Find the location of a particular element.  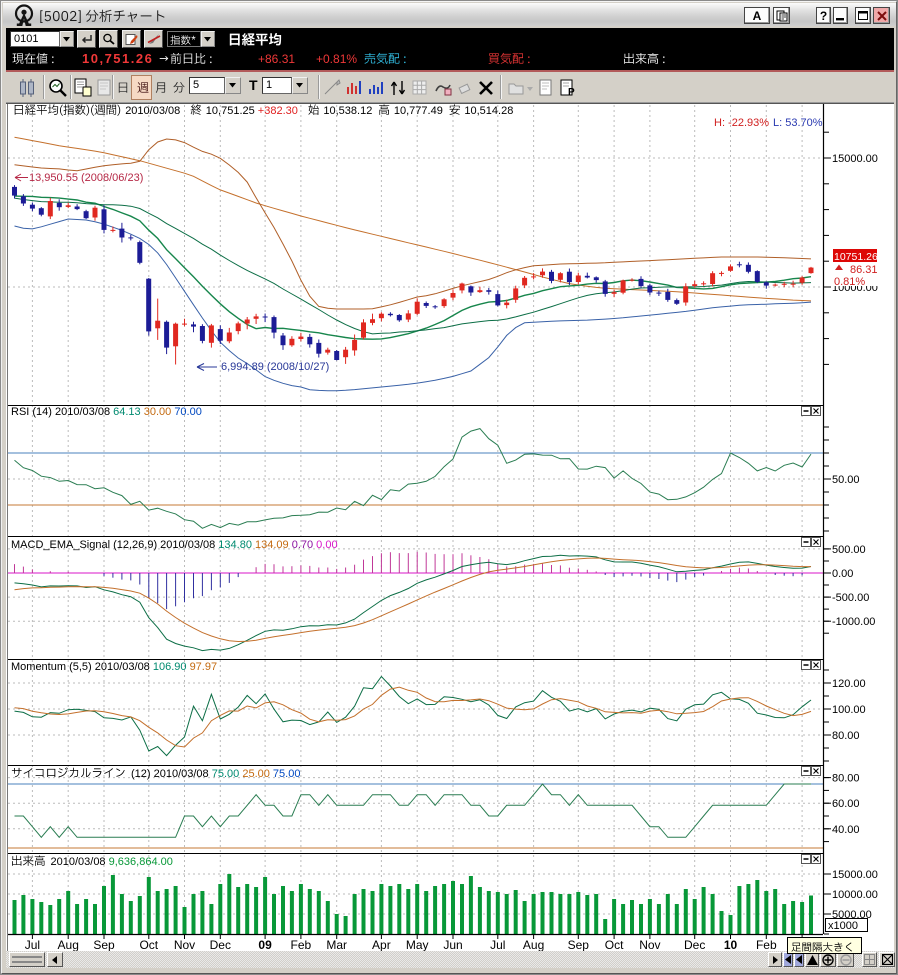

svg-text: 13,950.55 (2008/06/23) is located at coordinates (86, 178).